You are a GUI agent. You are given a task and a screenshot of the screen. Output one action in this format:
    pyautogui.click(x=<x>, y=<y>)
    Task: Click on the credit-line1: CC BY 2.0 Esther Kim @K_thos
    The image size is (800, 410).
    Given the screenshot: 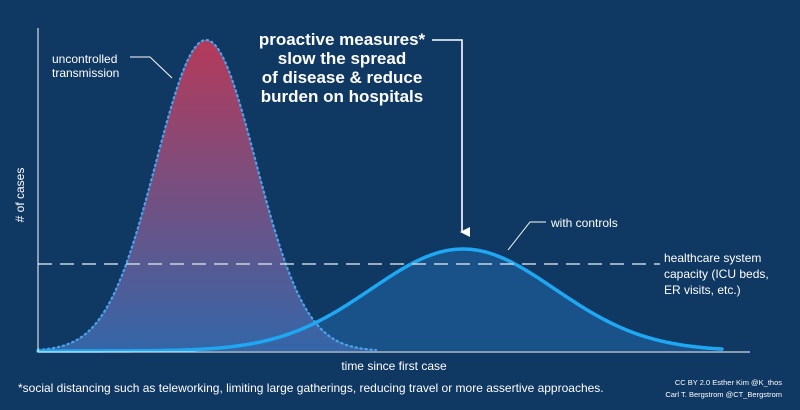 What is the action you would take?
    pyautogui.click(x=728, y=382)
    